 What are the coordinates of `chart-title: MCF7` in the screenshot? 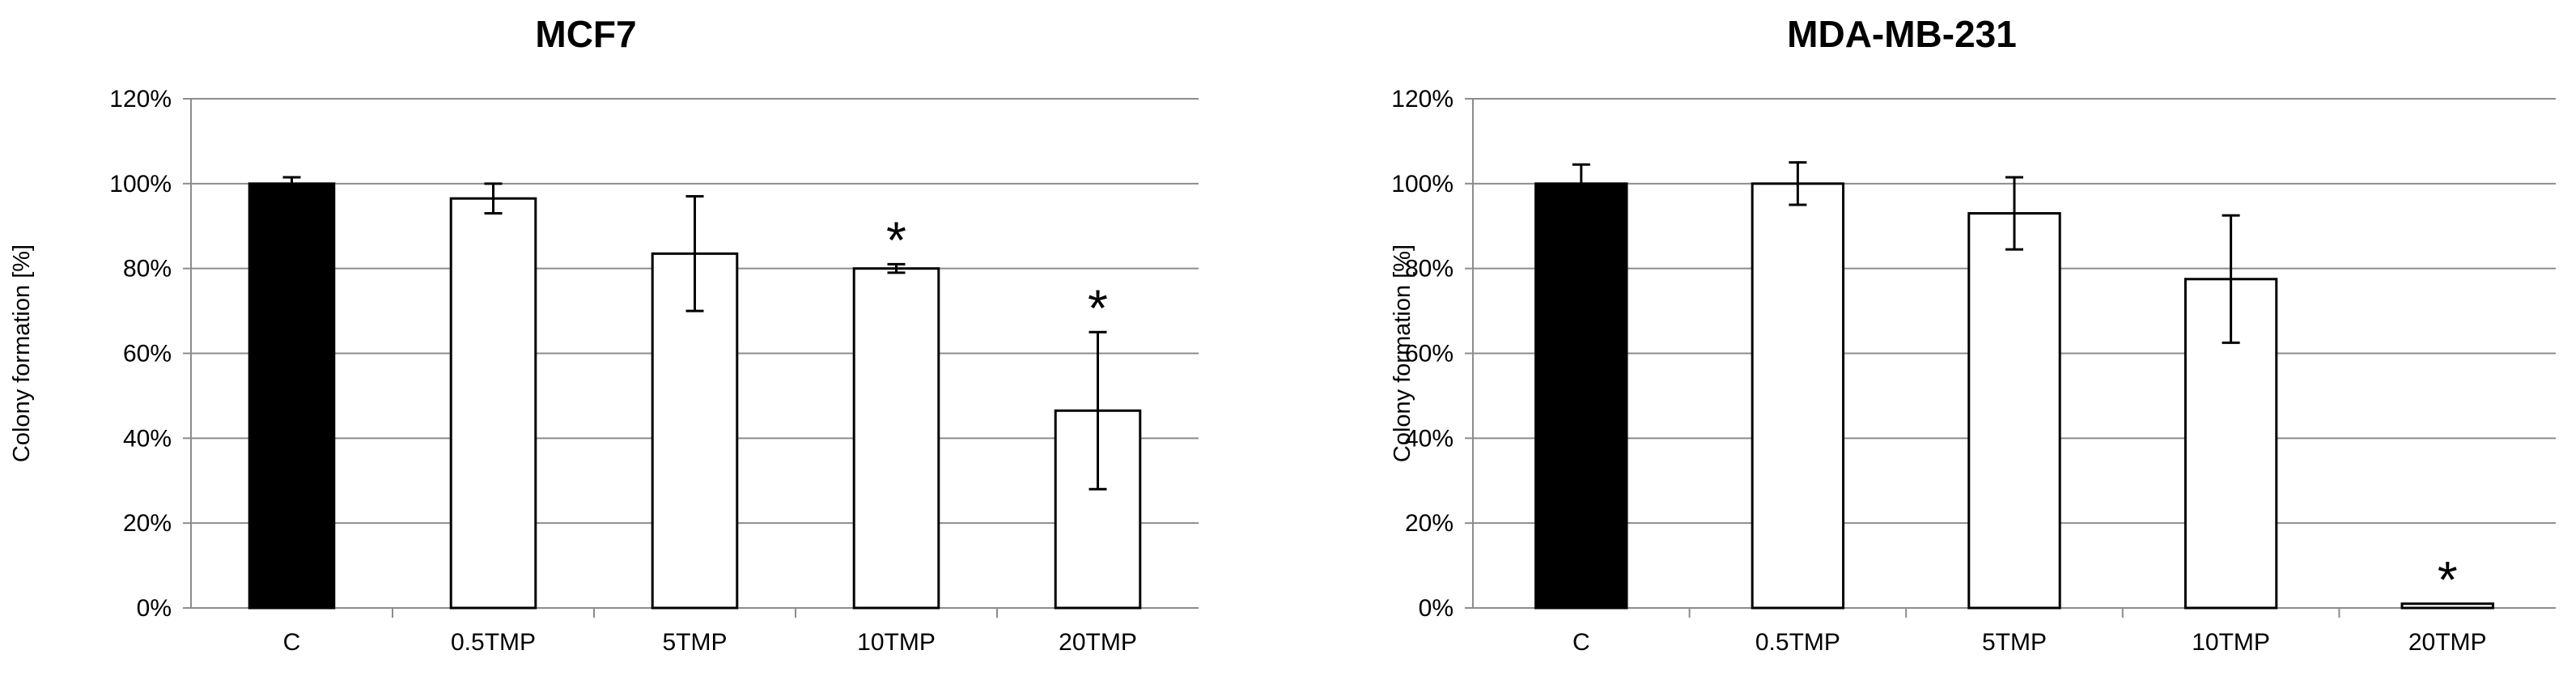 It's located at (585, 34).